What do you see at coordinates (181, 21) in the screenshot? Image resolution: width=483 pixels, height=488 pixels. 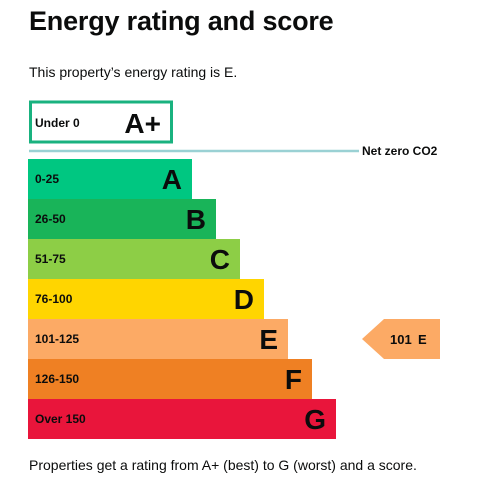 I see `page-title: Energy rating and score` at bounding box center [181, 21].